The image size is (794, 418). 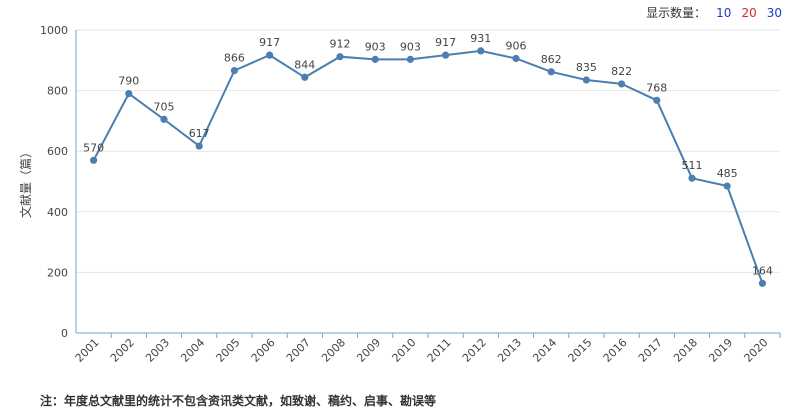 What do you see at coordinates (480, 38) in the screenshot?
I see `data-label: 931` at bounding box center [480, 38].